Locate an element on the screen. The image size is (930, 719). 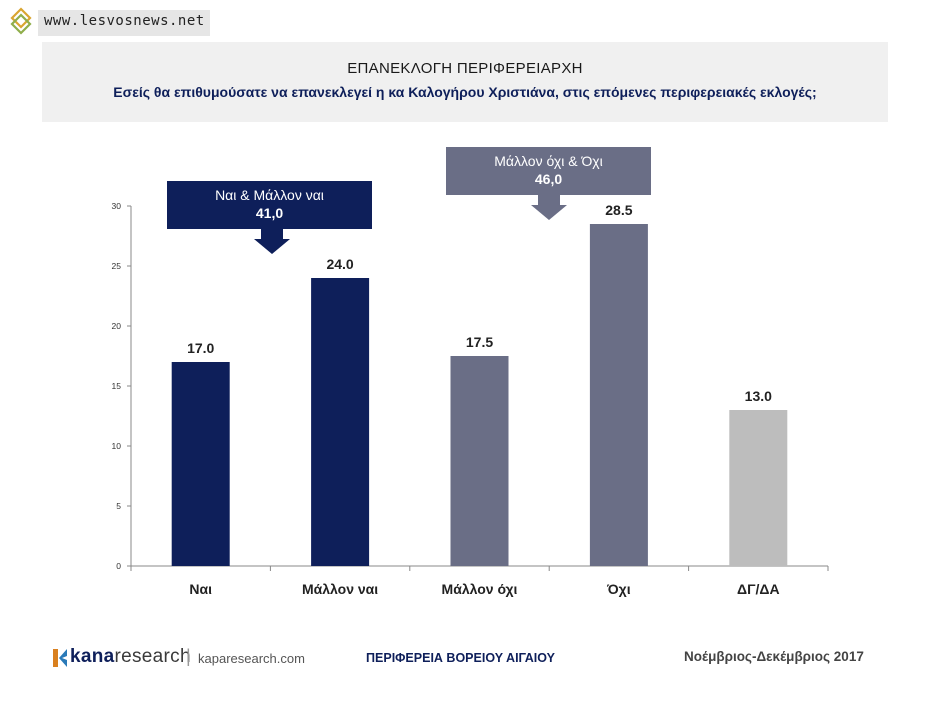
callout-no-value: 46,0 is located at coordinates (548, 179).